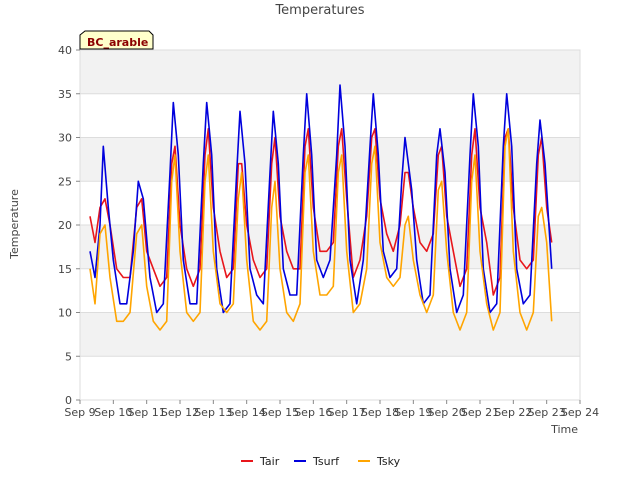  What do you see at coordinates (65, 138) in the screenshot?
I see `y-tick-label: 30` at bounding box center [65, 138].